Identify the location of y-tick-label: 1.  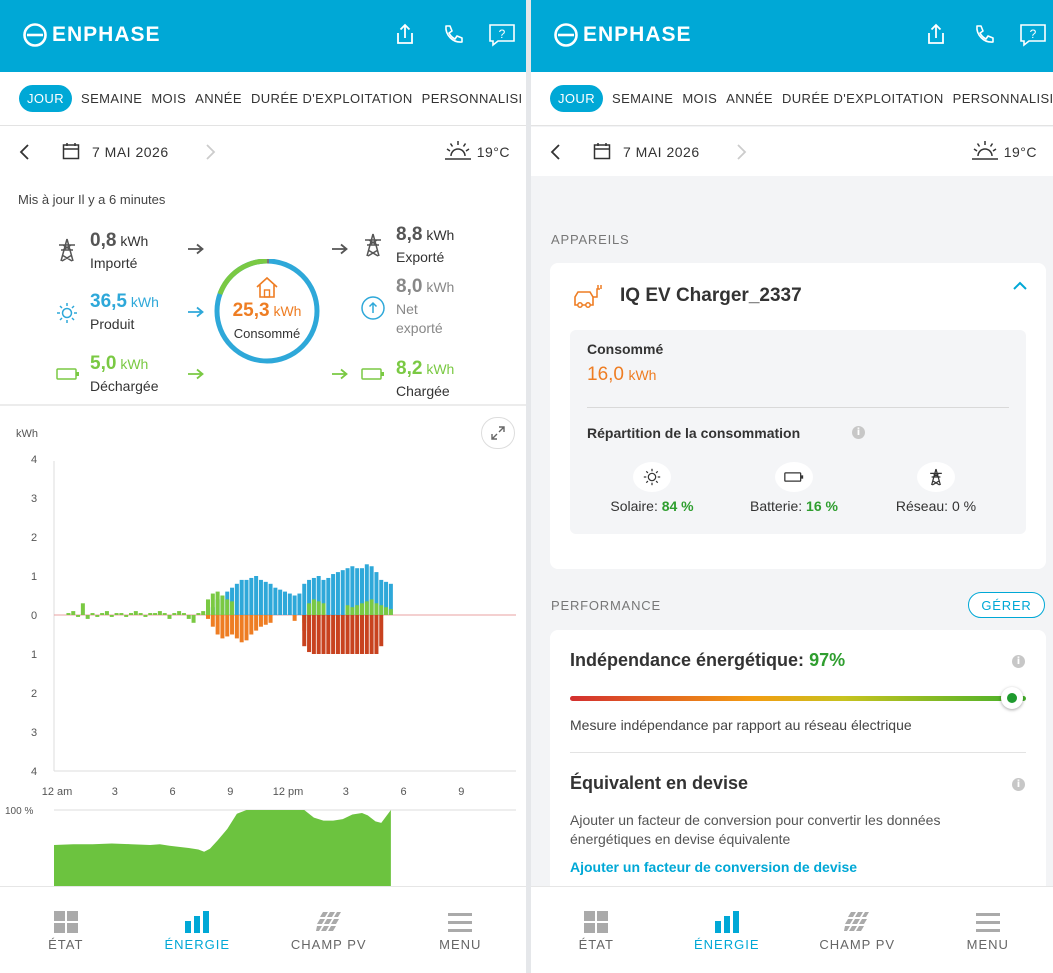
(34, 655).